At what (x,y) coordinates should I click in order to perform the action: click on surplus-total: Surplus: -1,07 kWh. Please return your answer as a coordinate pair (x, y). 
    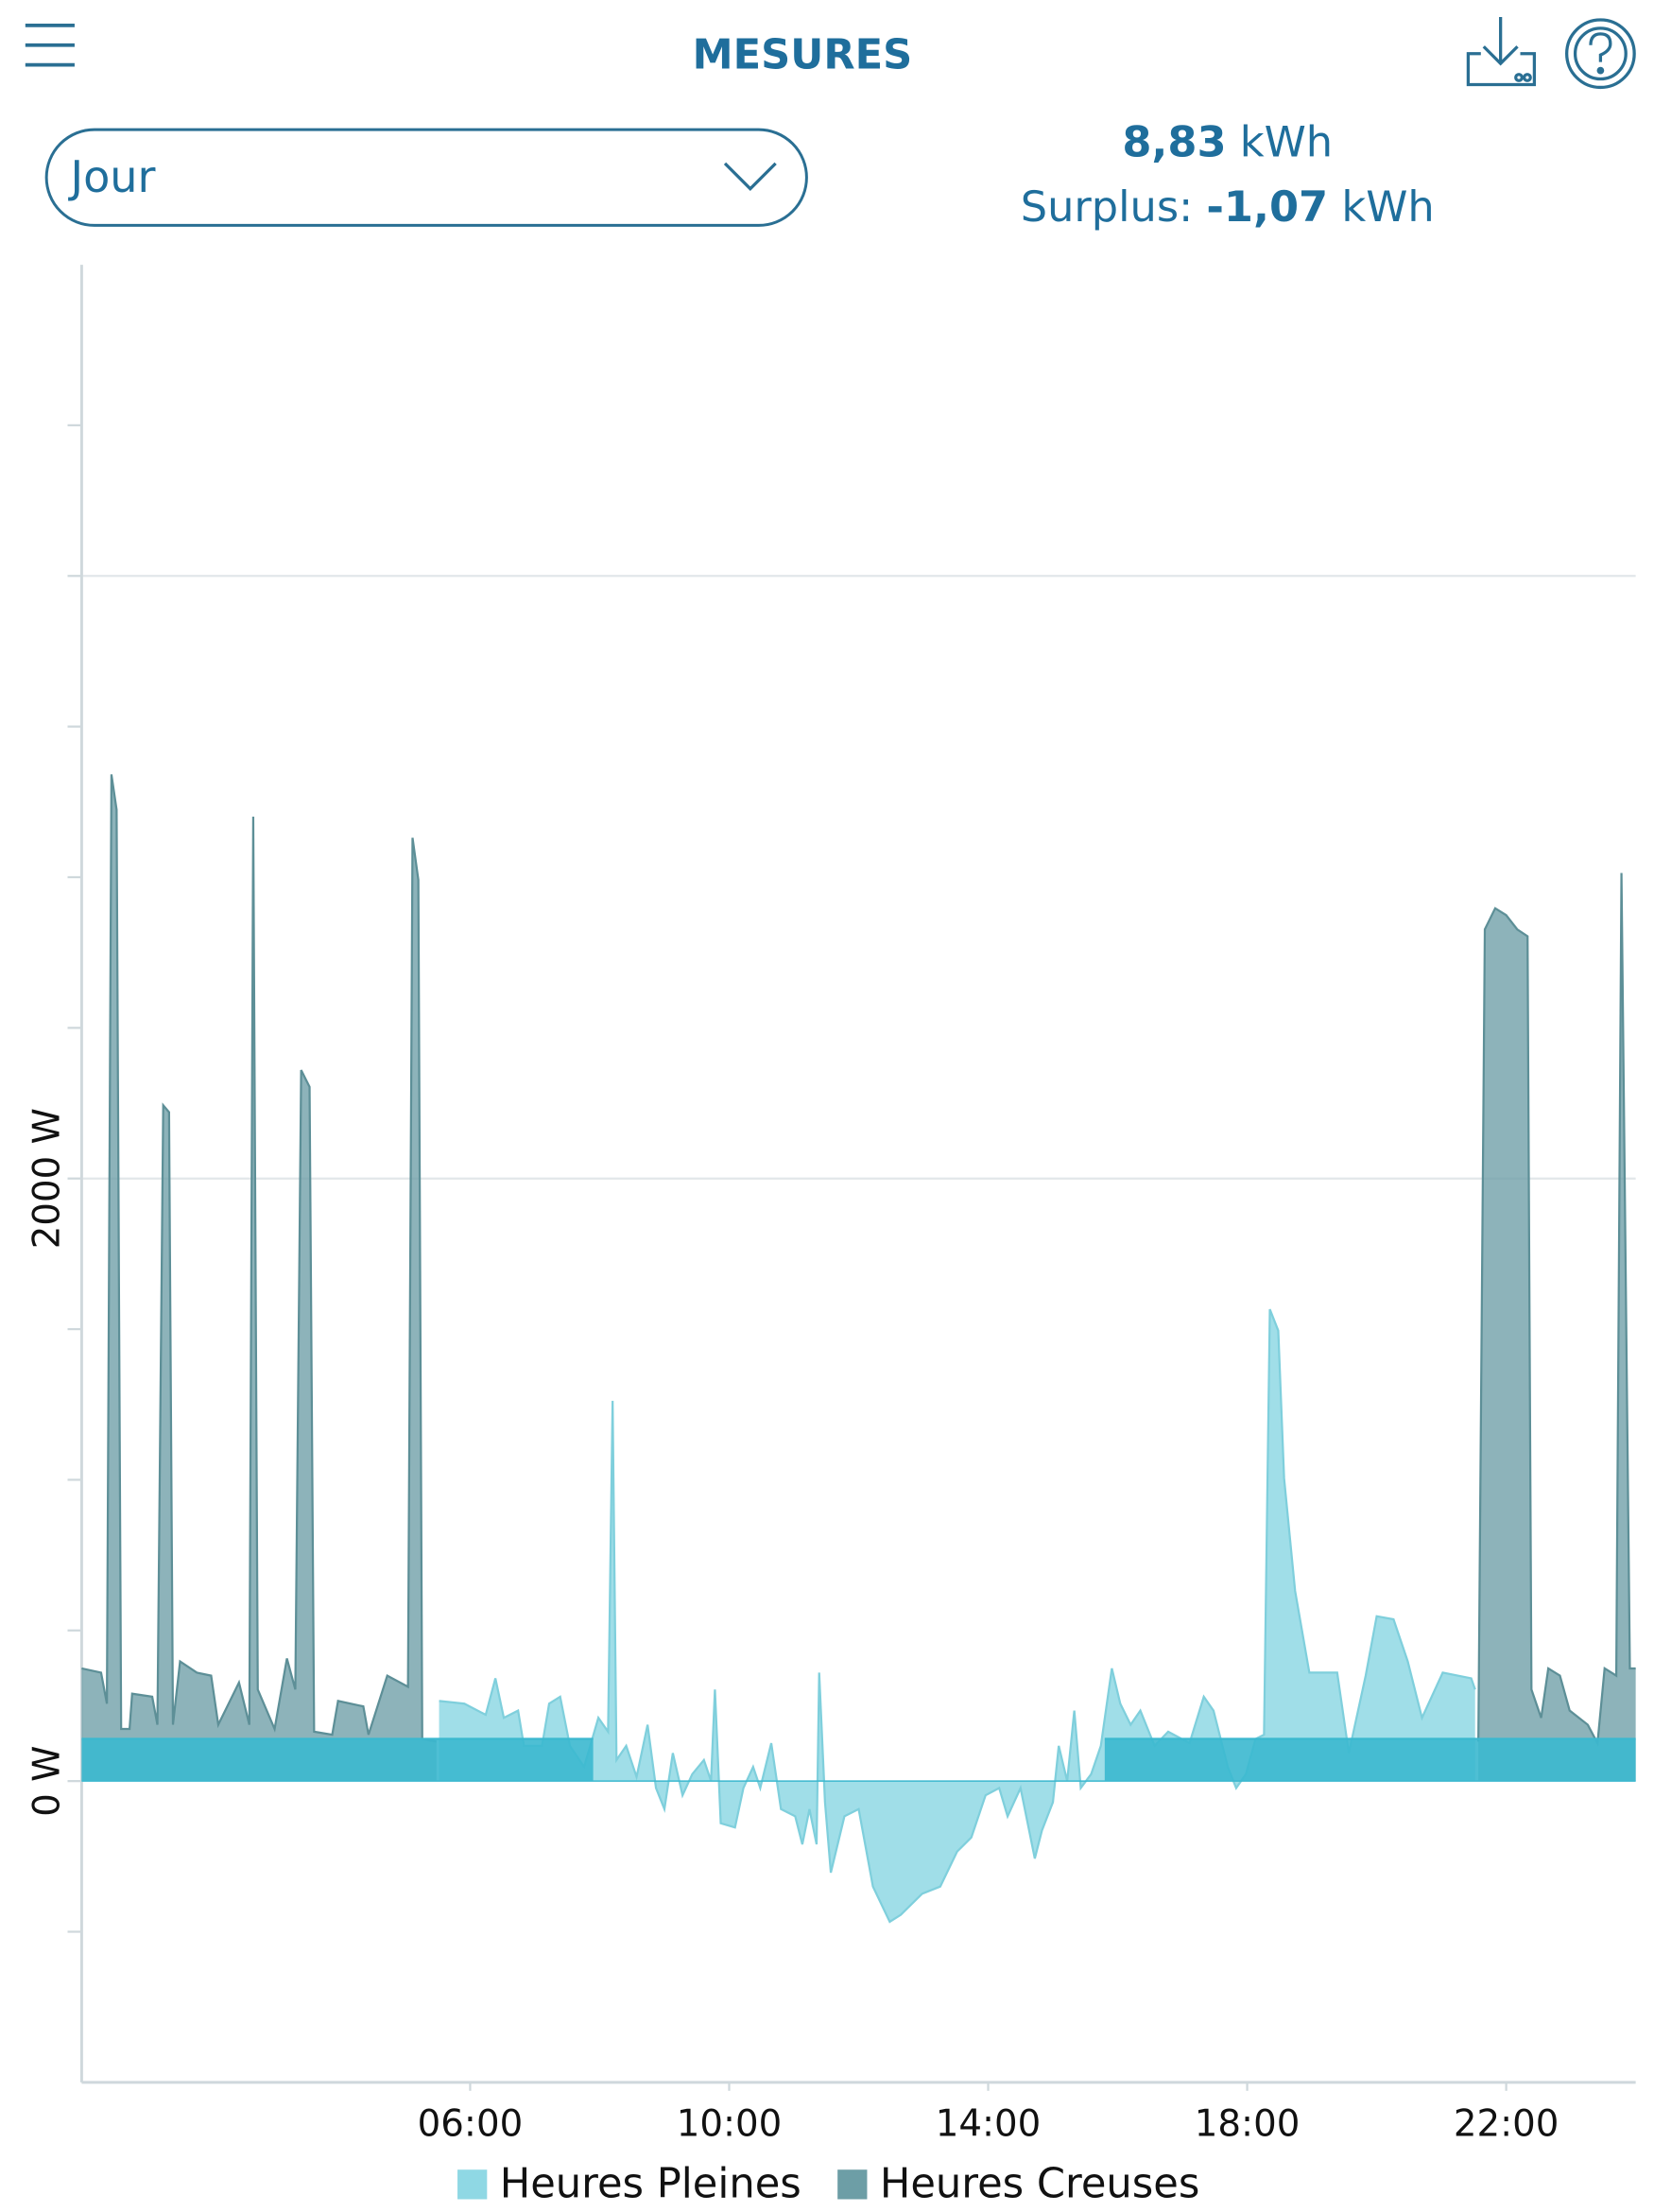
    Looking at the image, I should click on (1228, 207).